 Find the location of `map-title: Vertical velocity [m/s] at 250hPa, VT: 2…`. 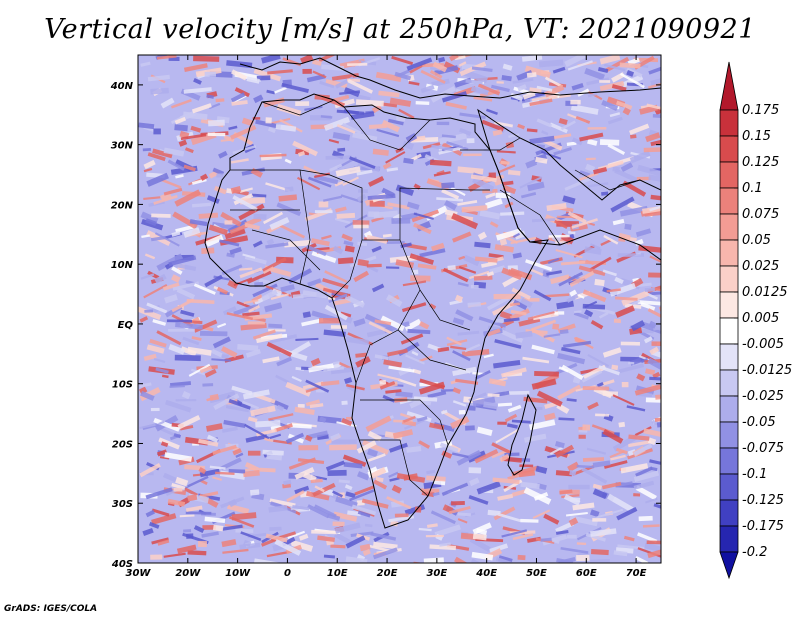

map-title: Vertical velocity [m/s] at 250hPa, VT: 2… is located at coordinates (400, 29).